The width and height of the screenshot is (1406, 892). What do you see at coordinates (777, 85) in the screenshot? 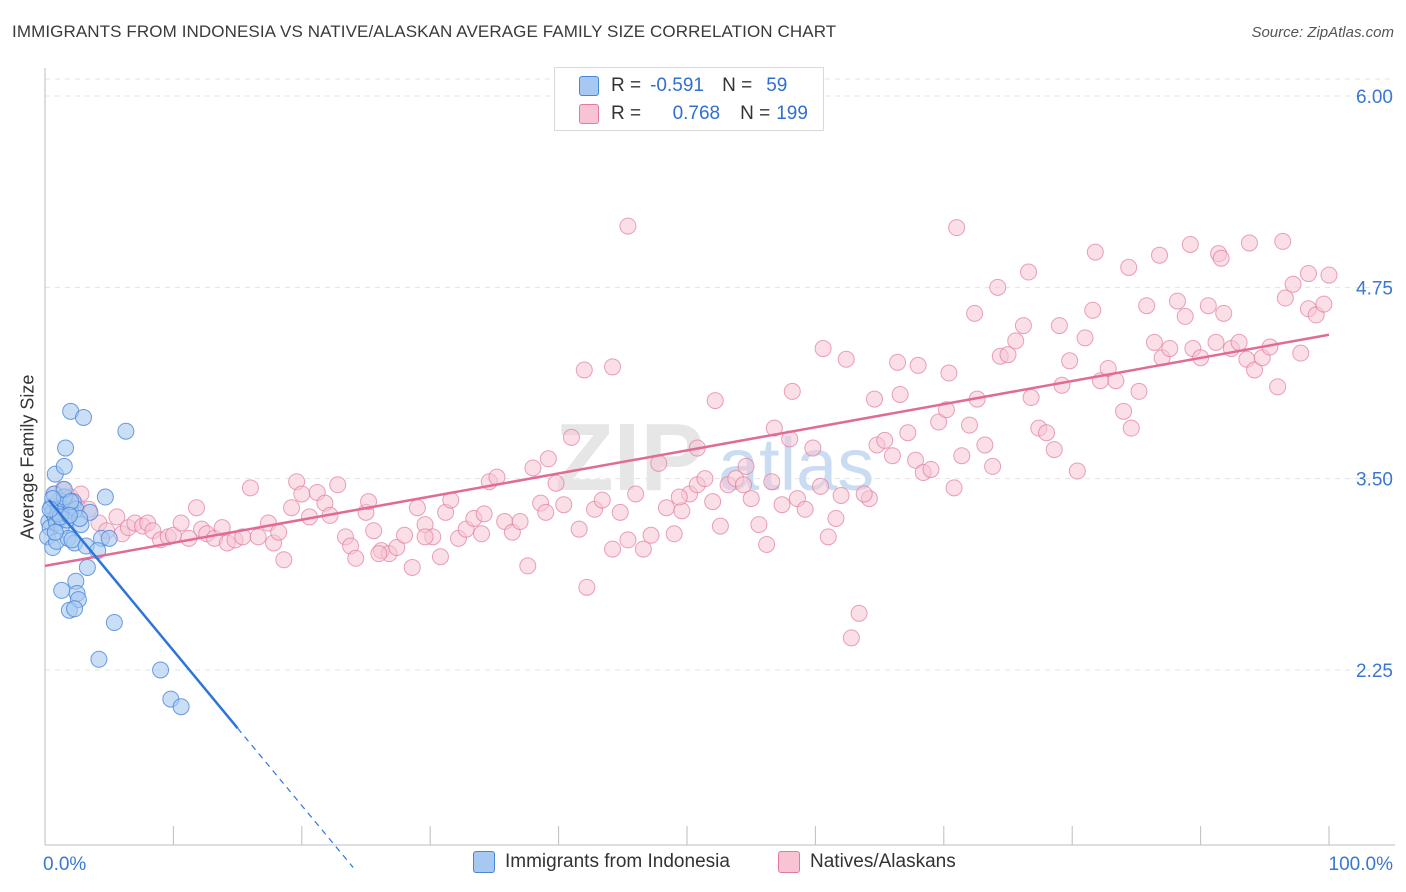
I see `legend-n-value-indonesia: 59` at bounding box center [777, 85].